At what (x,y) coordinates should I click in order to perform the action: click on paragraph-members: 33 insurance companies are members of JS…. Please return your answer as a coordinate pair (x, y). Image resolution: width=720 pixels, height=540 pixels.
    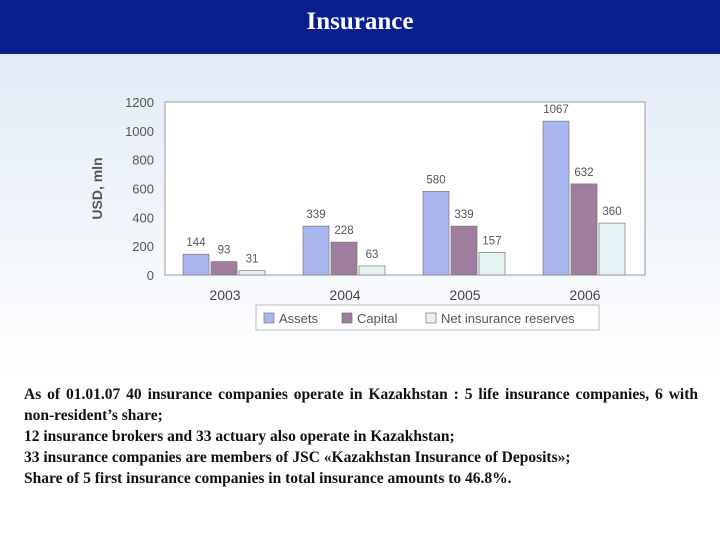
    Looking at the image, I should click on (297, 457).